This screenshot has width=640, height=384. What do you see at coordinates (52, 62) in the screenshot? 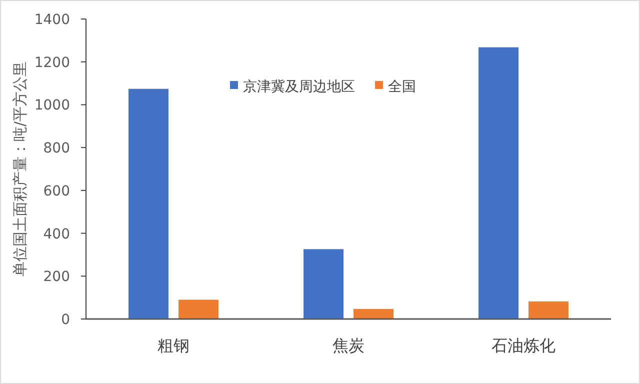
I see `y-tick-label: 1200` at bounding box center [52, 62].